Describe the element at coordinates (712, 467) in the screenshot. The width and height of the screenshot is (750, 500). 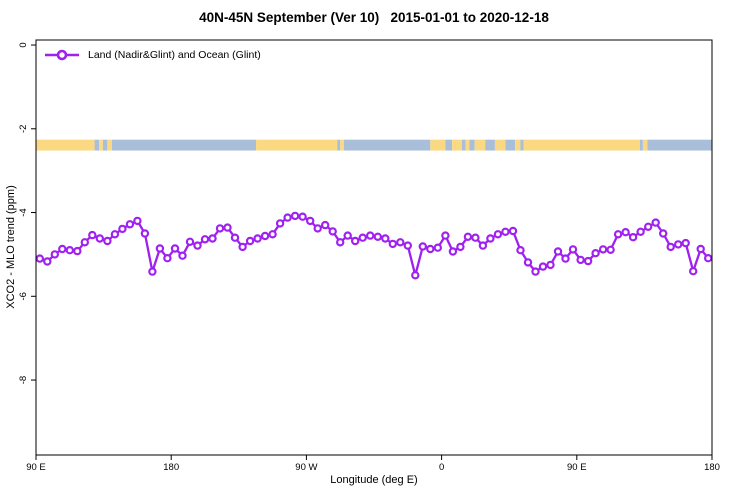
I see `x-tick-label: 180` at that location.